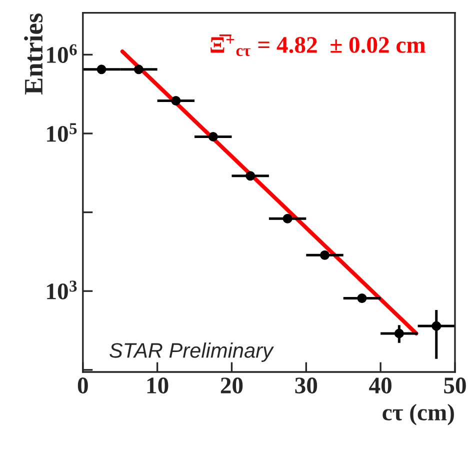  I want to click on x-tick-label: 50, so click(455, 386).